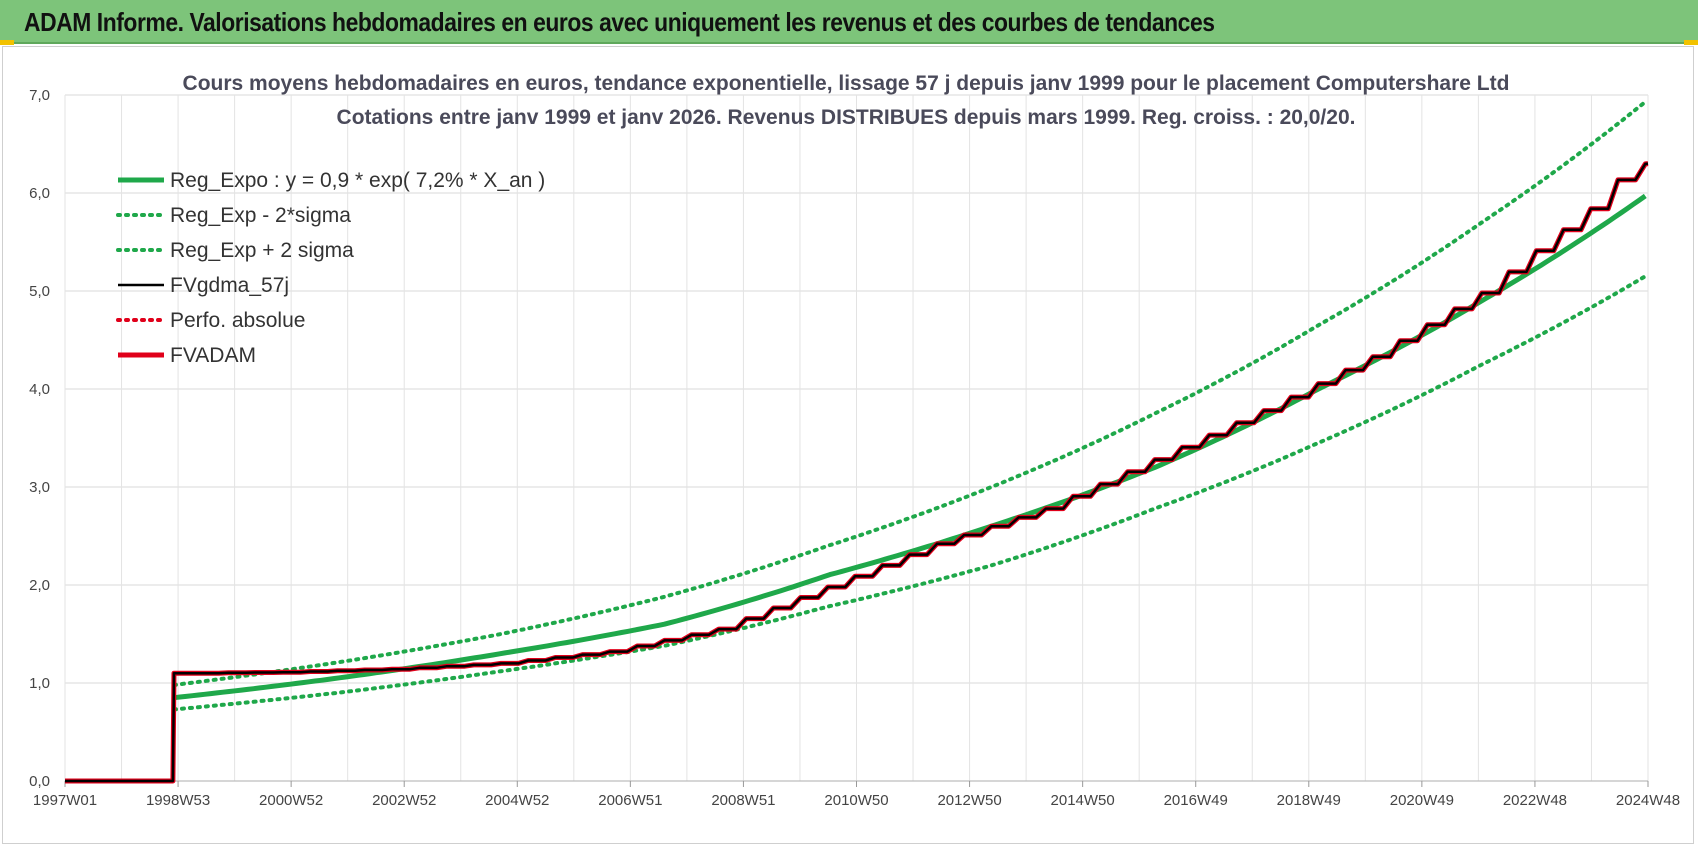 The height and width of the screenshot is (848, 1698). What do you see at coordinates (39, 487) in the screenshot?
I see `y-tick-label: 3,0` at bounding box center [39, 487].